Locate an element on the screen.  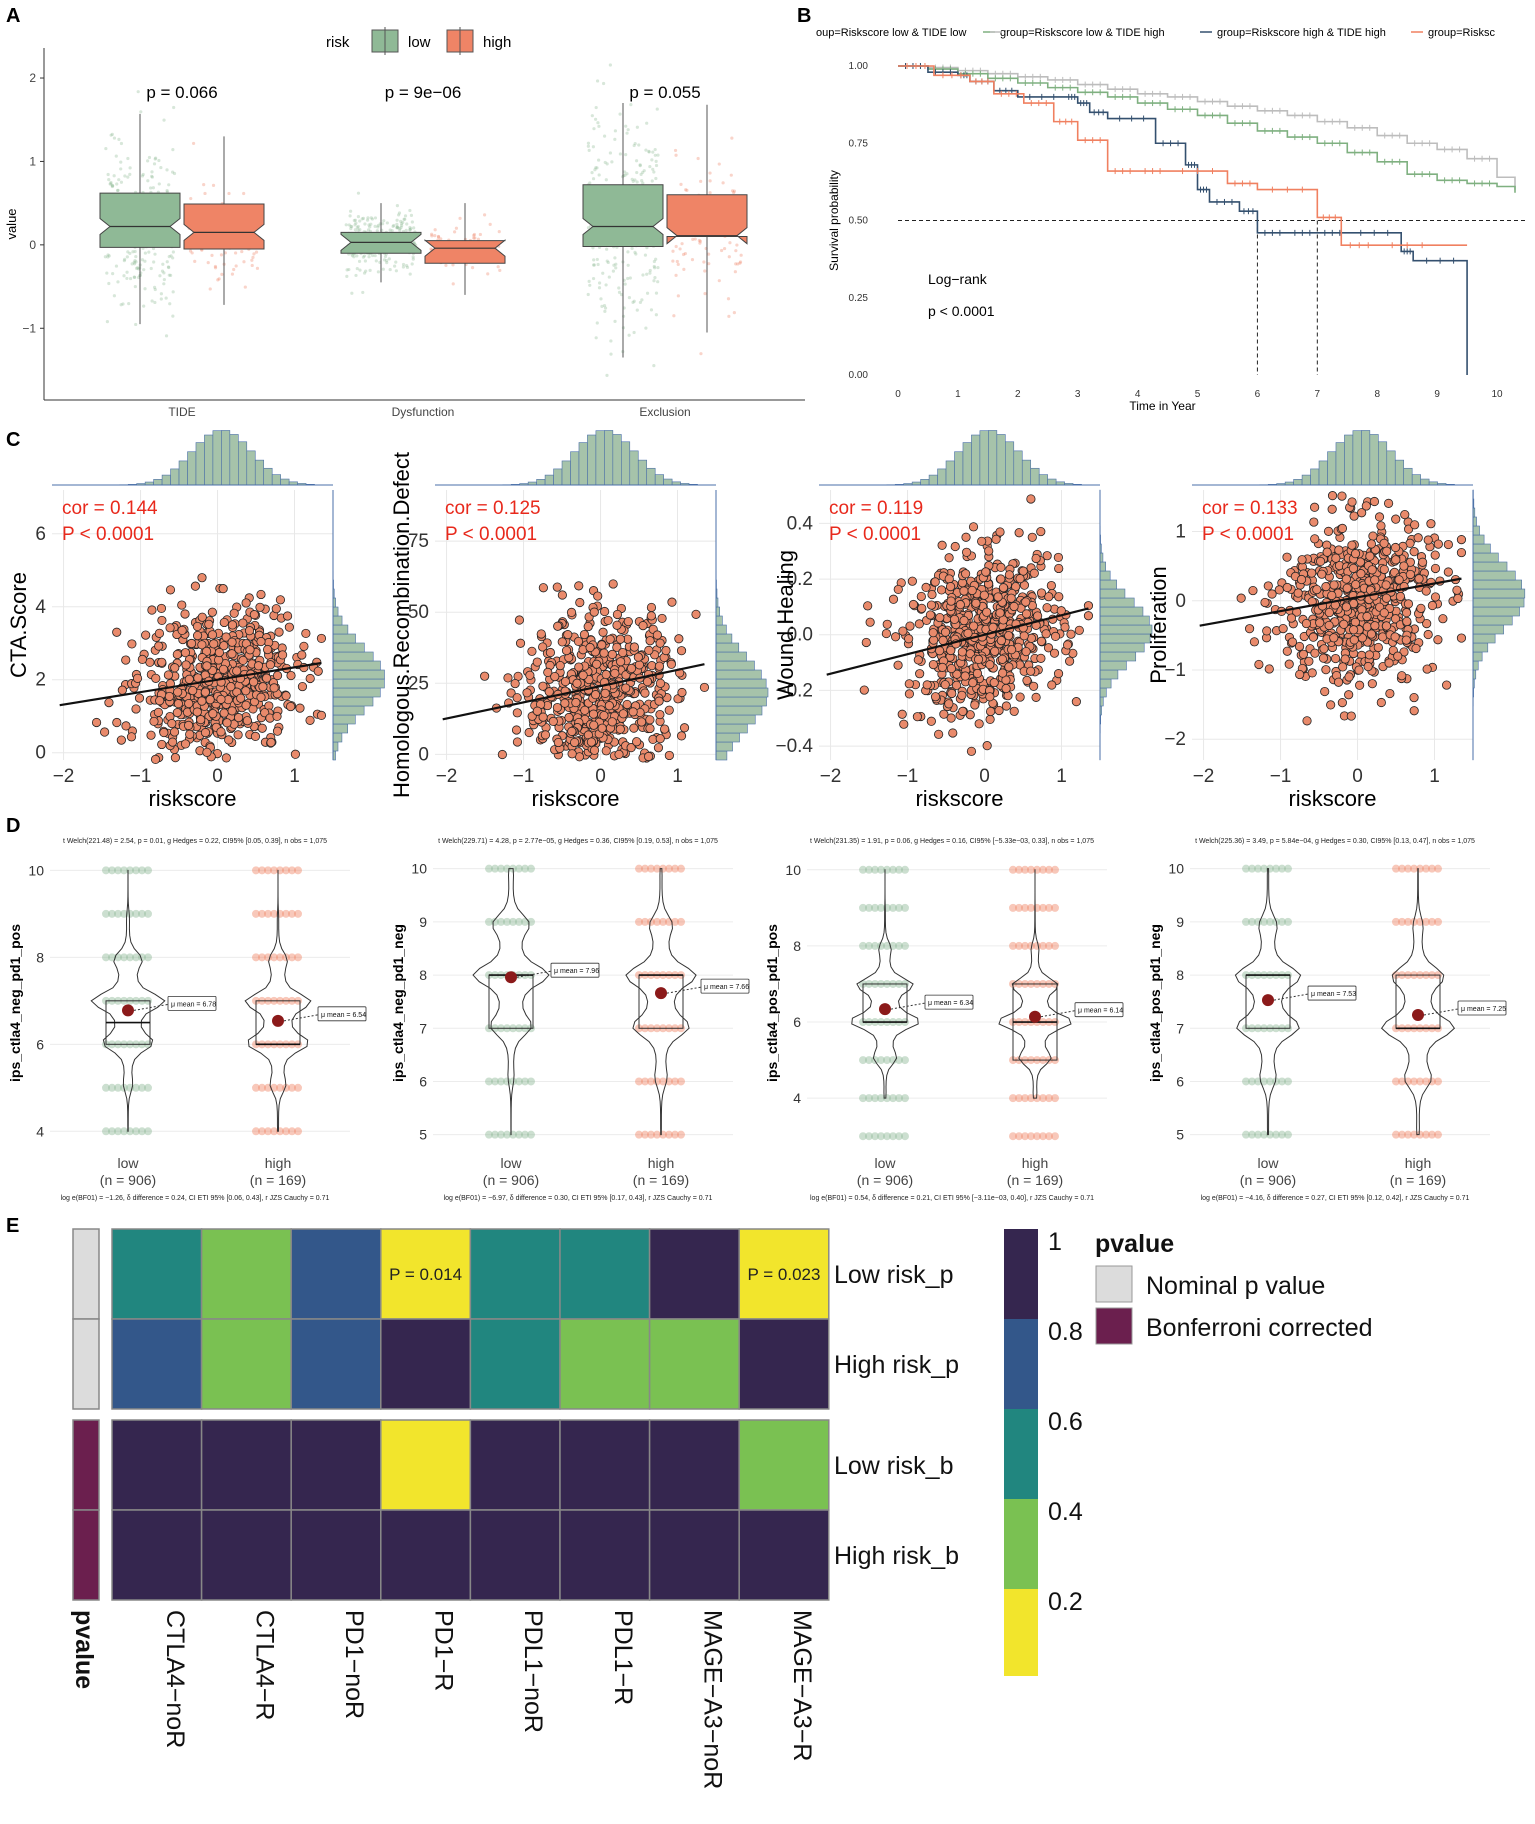
column-label: CTLA4−R is located at coordinates (264, 1665).